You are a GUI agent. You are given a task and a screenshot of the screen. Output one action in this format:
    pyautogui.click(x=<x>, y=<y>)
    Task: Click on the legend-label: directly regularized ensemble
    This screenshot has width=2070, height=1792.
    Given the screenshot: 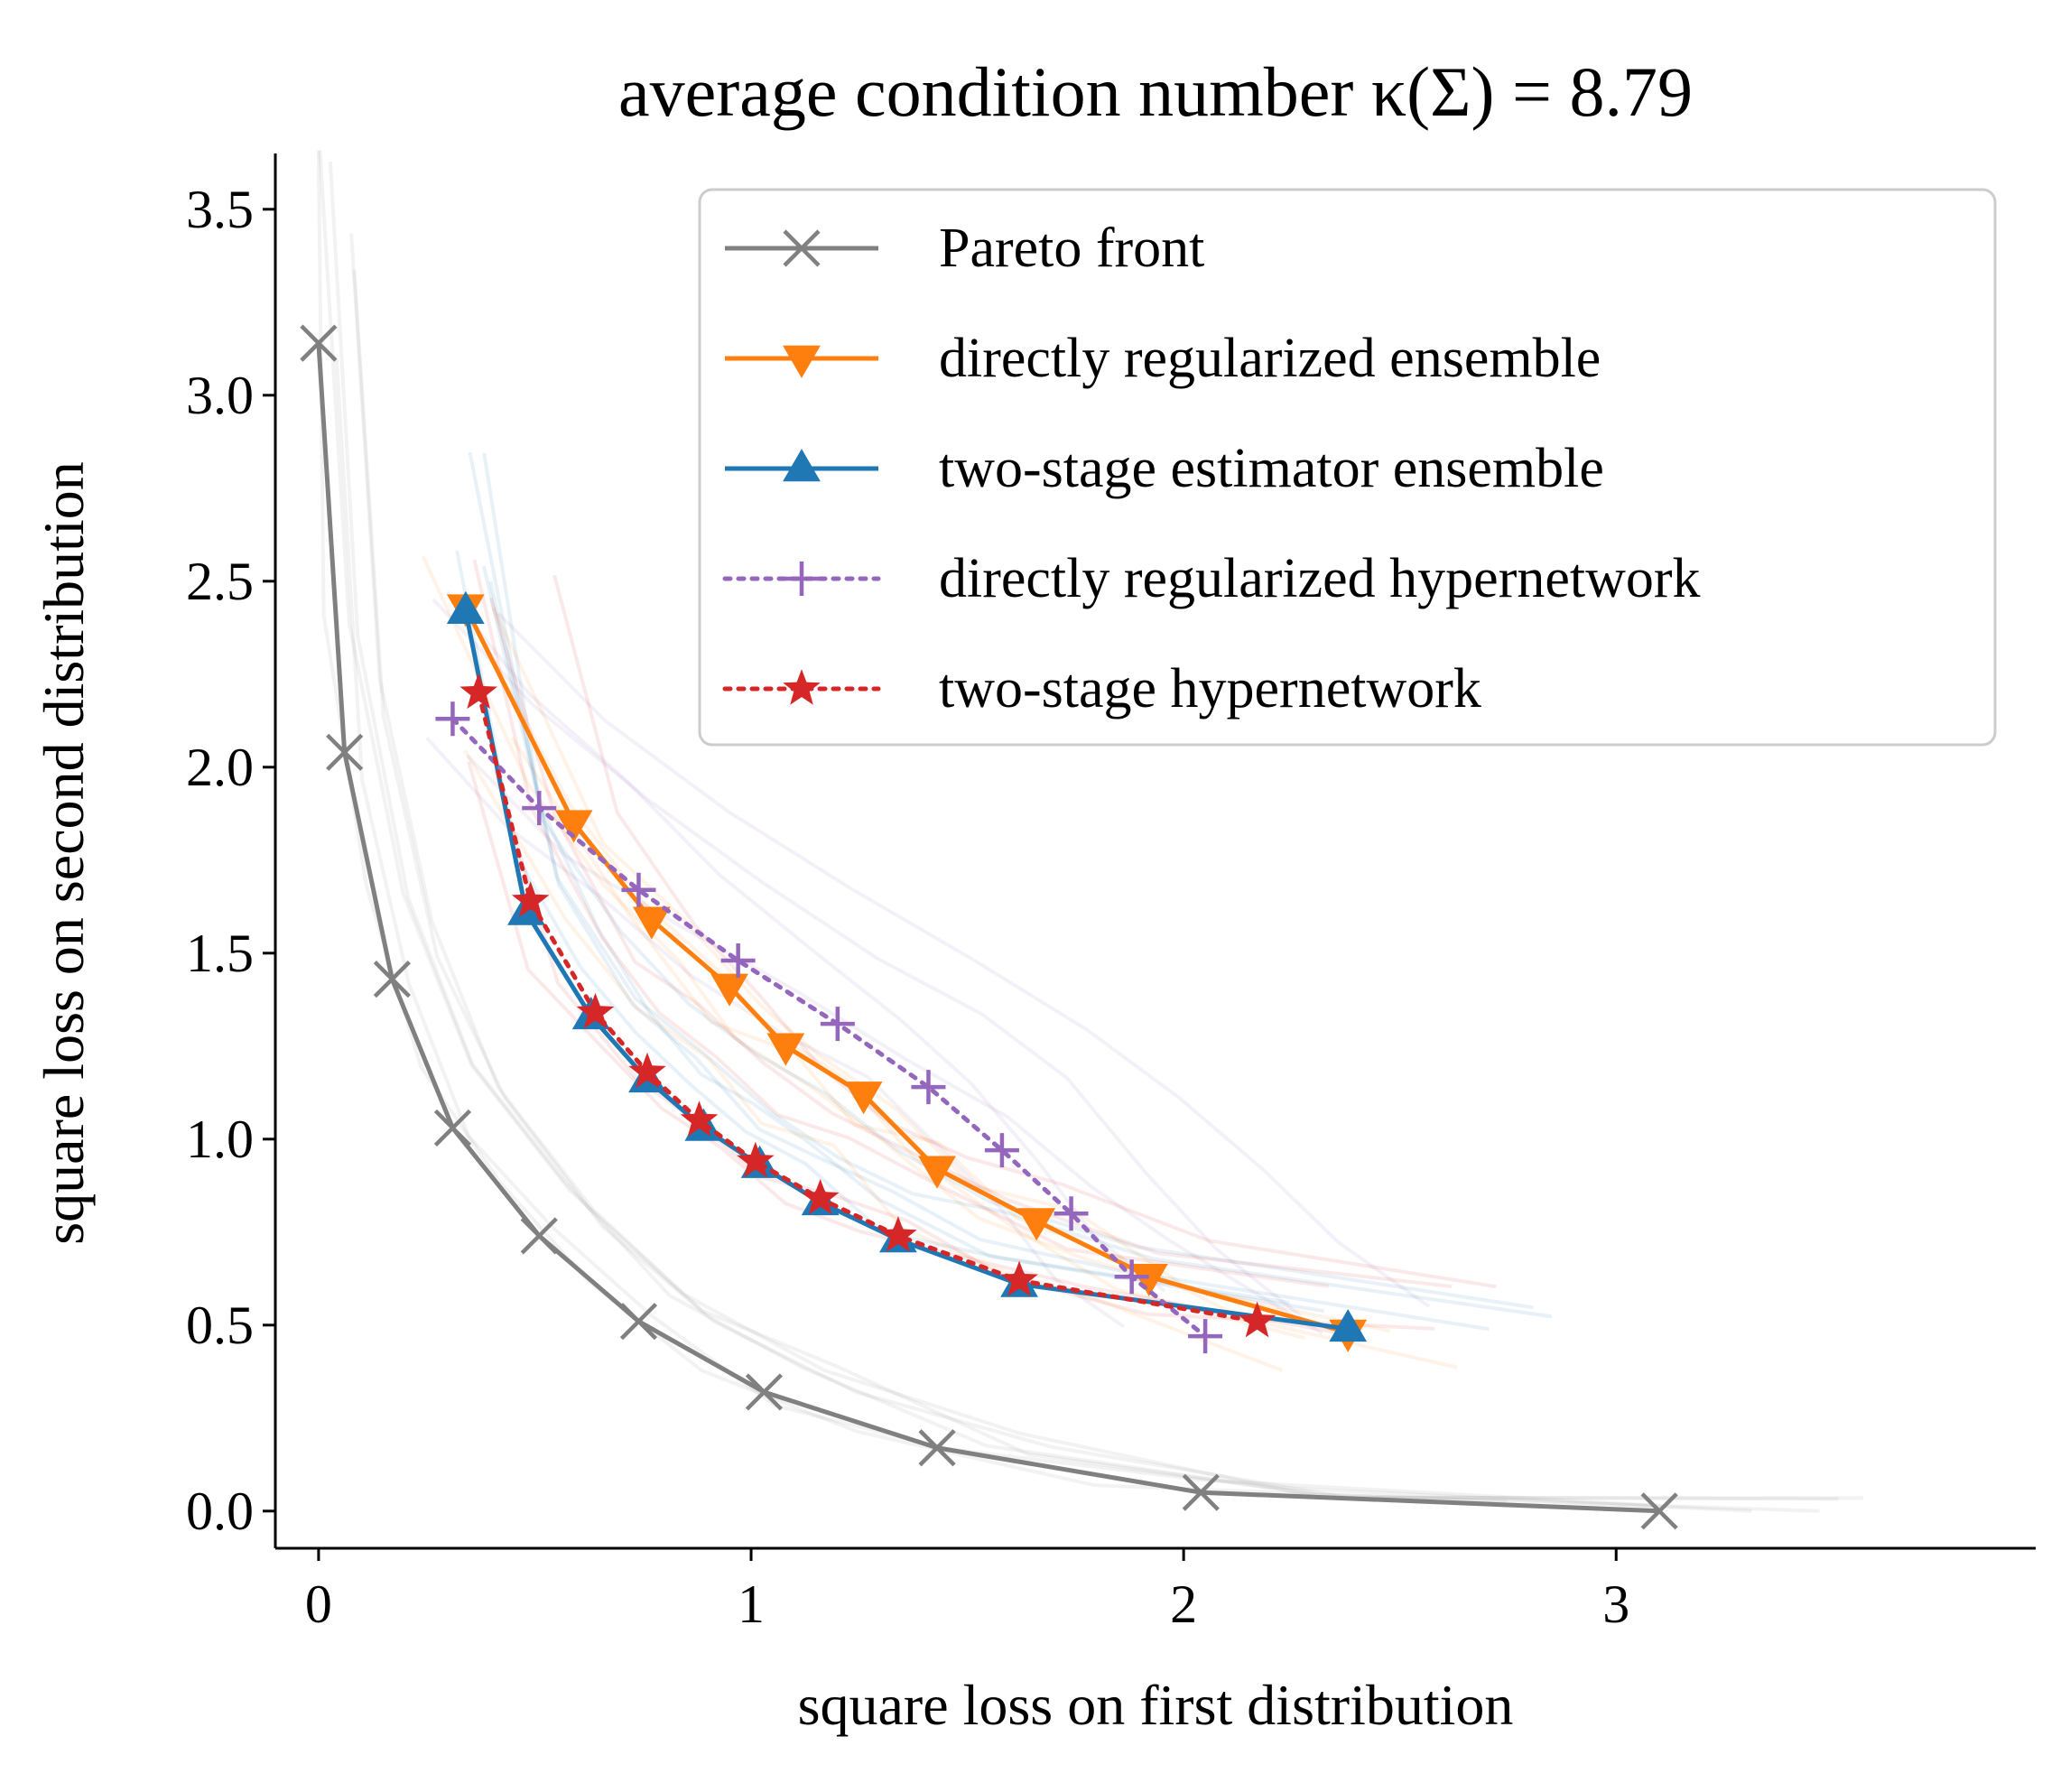 What is the action you would take?
    pyautogui.click(x=1270, y=358)
    